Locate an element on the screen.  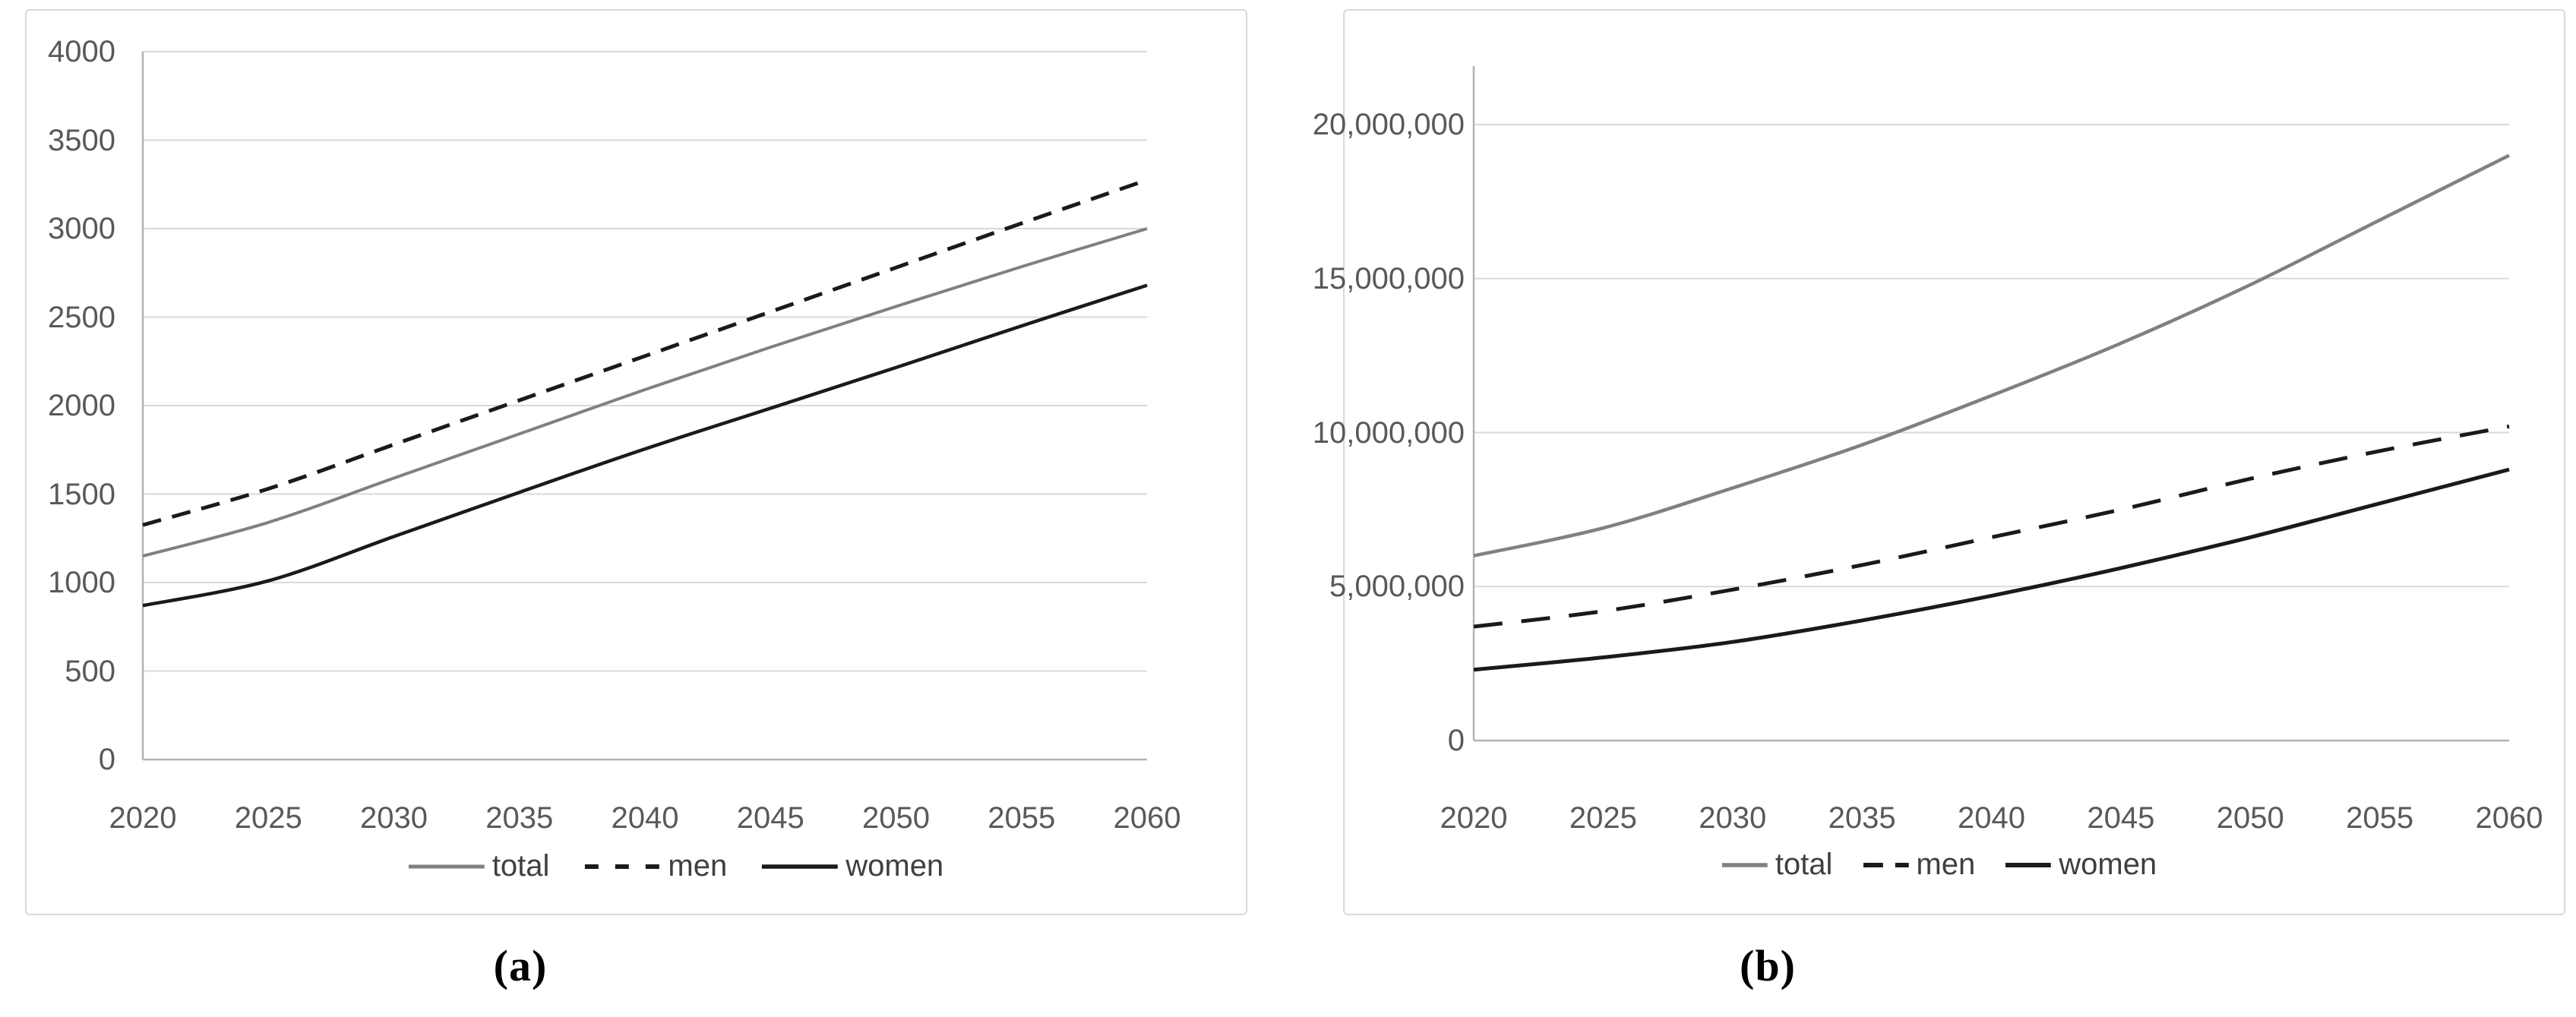
series-line-total-a is located at coordinates (645, 392).